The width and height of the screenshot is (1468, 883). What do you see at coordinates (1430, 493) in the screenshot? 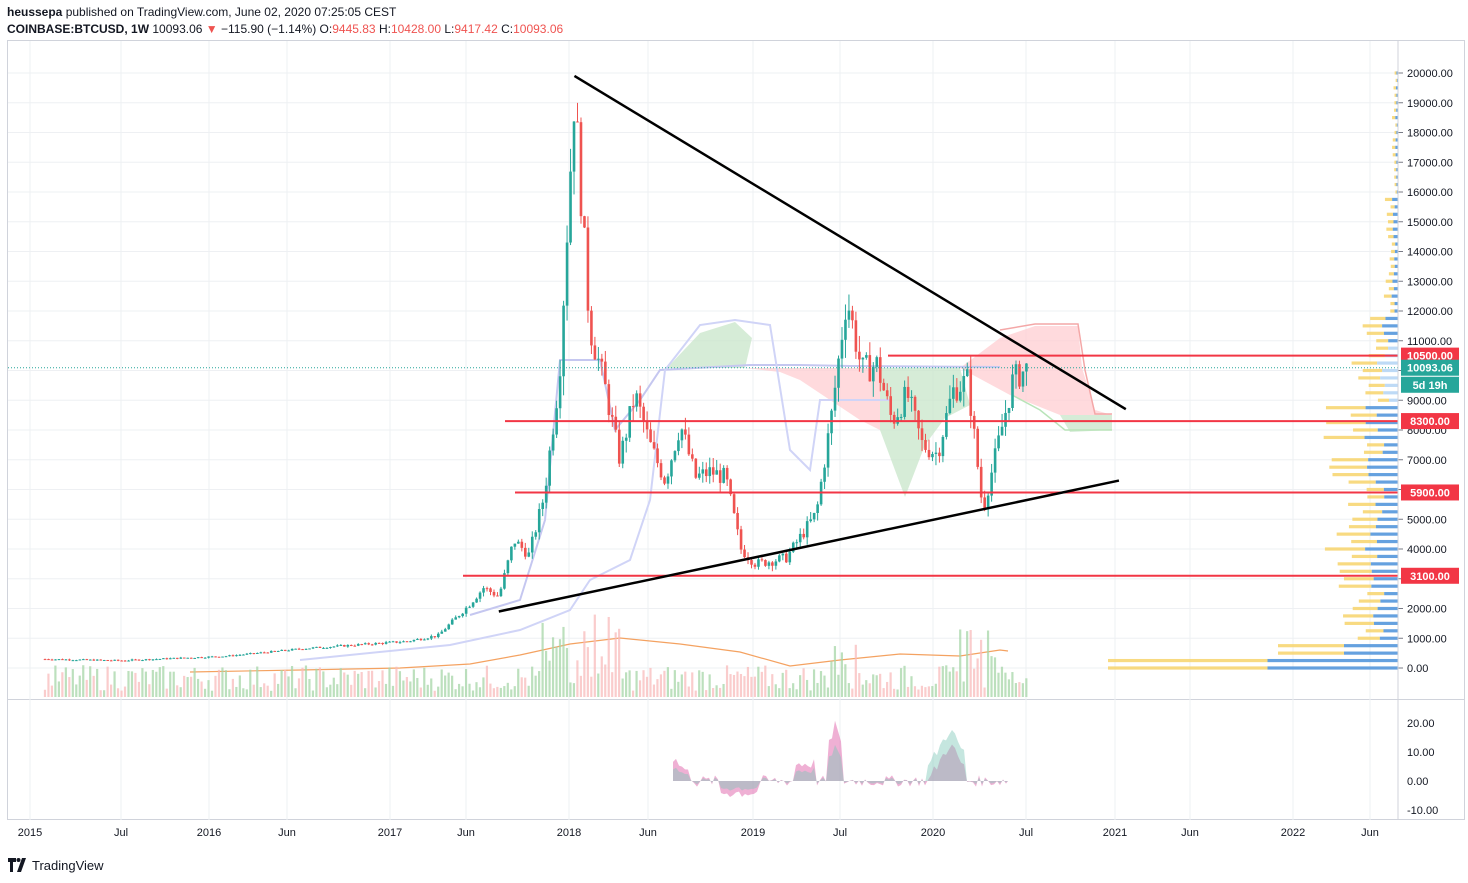
I see `price-tag-label: 5900.00` at bounding box center [1430, 493].